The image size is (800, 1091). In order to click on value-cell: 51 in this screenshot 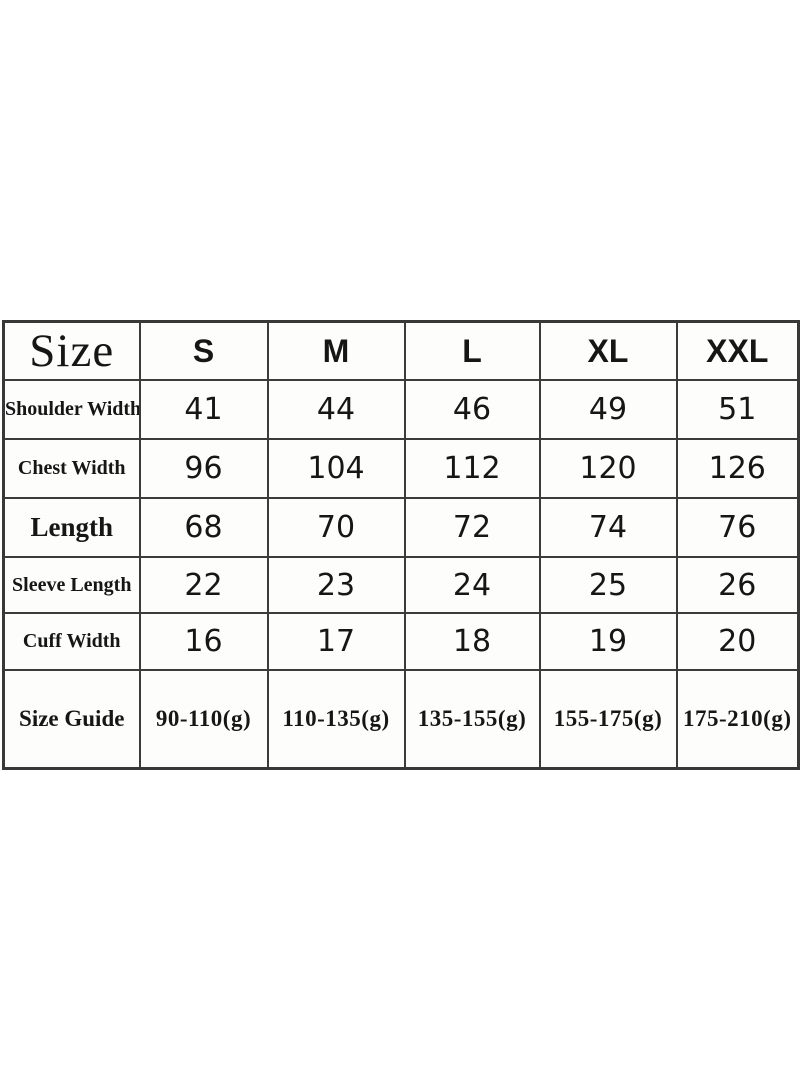, I will do `click(737, 409)`.